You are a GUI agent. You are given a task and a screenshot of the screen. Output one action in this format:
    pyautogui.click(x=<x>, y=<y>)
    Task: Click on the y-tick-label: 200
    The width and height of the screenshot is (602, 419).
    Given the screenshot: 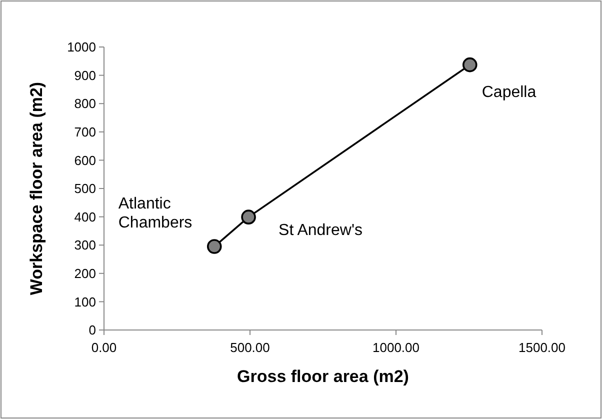 What is the action you would take?
    pyautogui.click(x=85, y=273)
    